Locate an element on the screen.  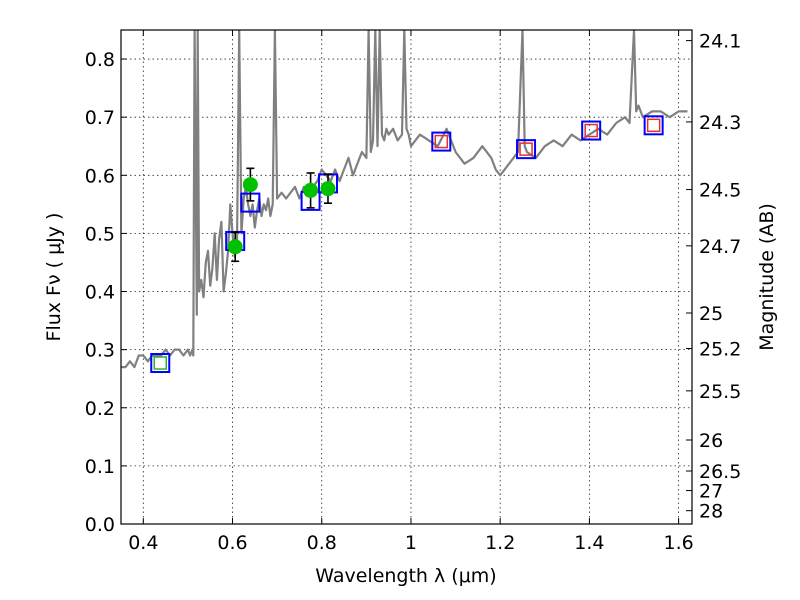
x-tick-label: 0.6 is located at coordinates (232, 543).